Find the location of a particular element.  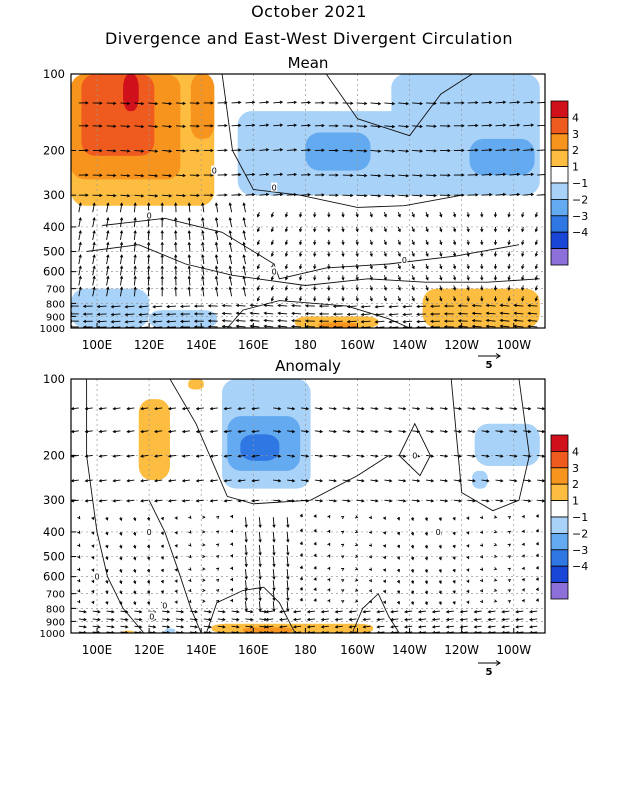

x-tick-label: 180 is located at coordinates (305, 345).